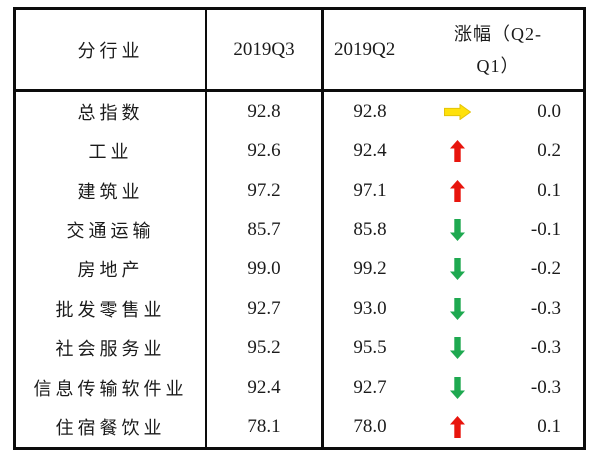 Image resolution: width=600 pixels, height=461 pixels. Describe the element at coordinates (498, 33) in the screenshot. I see `header-change-line1: 涨幅（Q2-` at that location.